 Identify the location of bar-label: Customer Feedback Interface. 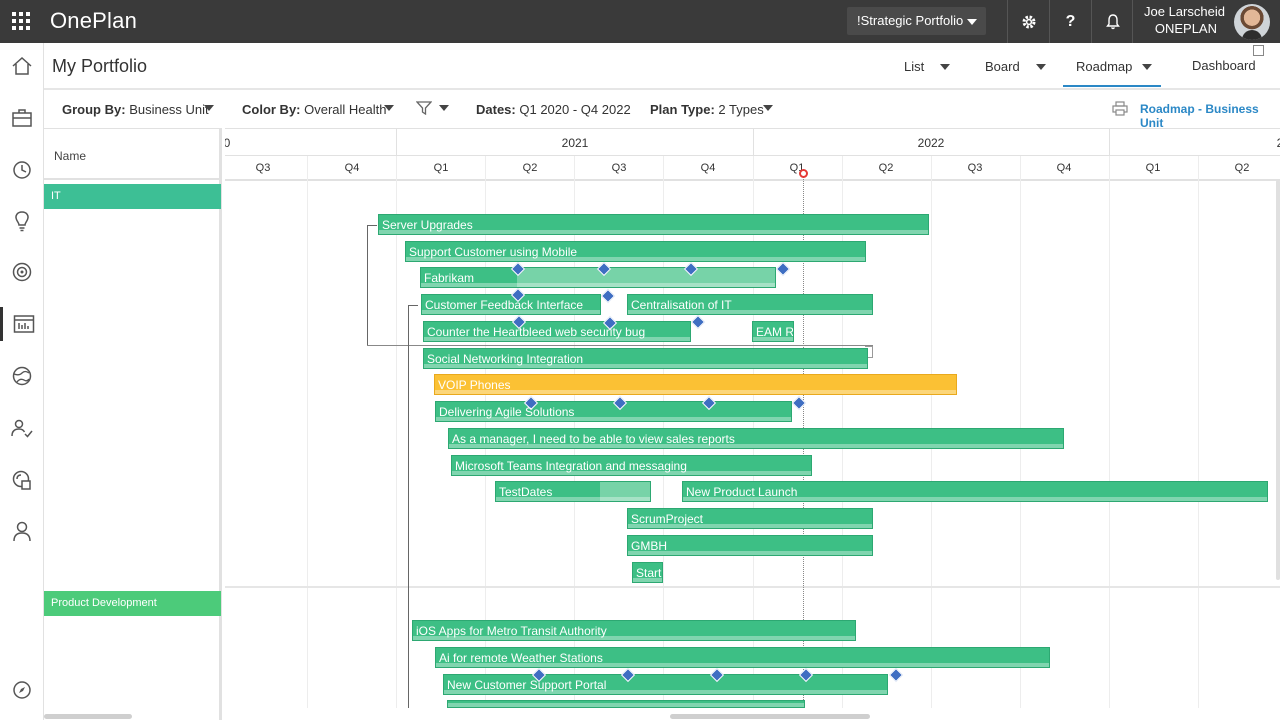
(504, 305).